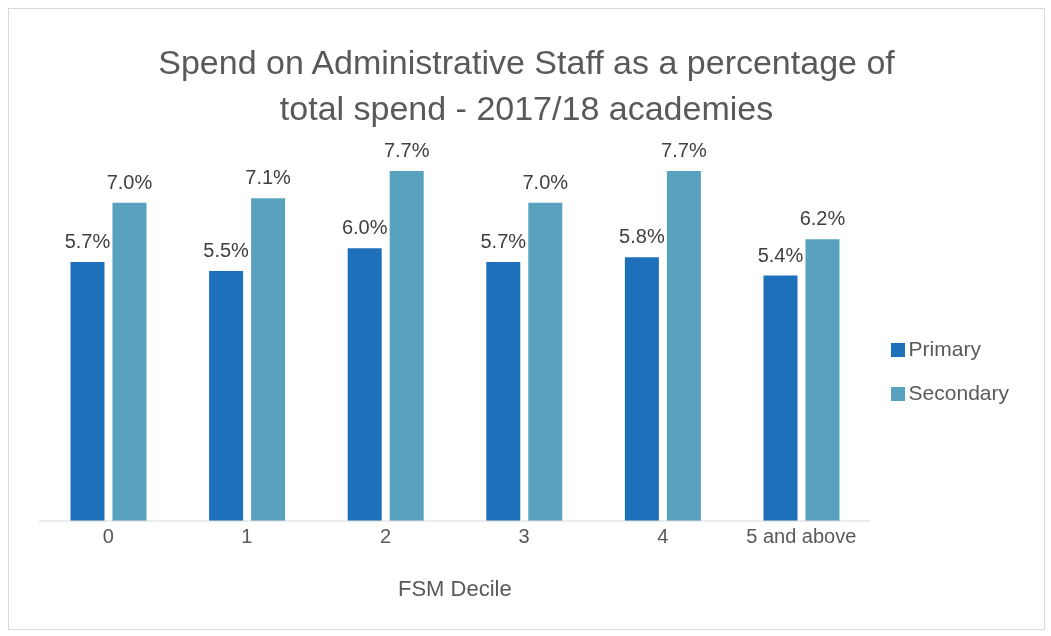 The width and height of the screenshot is (1051, 636). Describe the element at coordinates (454, 588) in the screenshot. I see `x-axis-title: FSM Decile` at that location.